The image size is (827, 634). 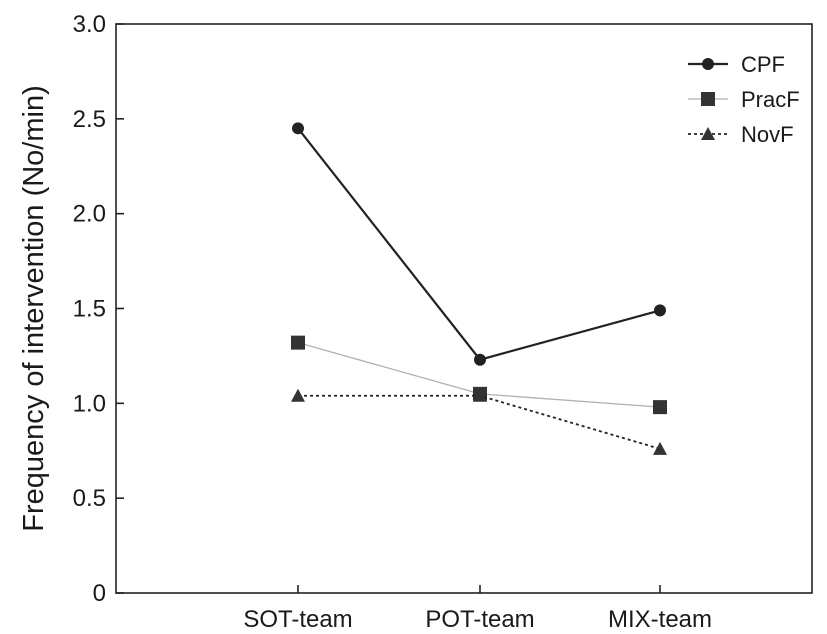 What do you see at coordinates (34, 308) in the screenshot?
I see `y-axis-title: Frequency of intervention (No/min)` at bounding box center [34, 308].